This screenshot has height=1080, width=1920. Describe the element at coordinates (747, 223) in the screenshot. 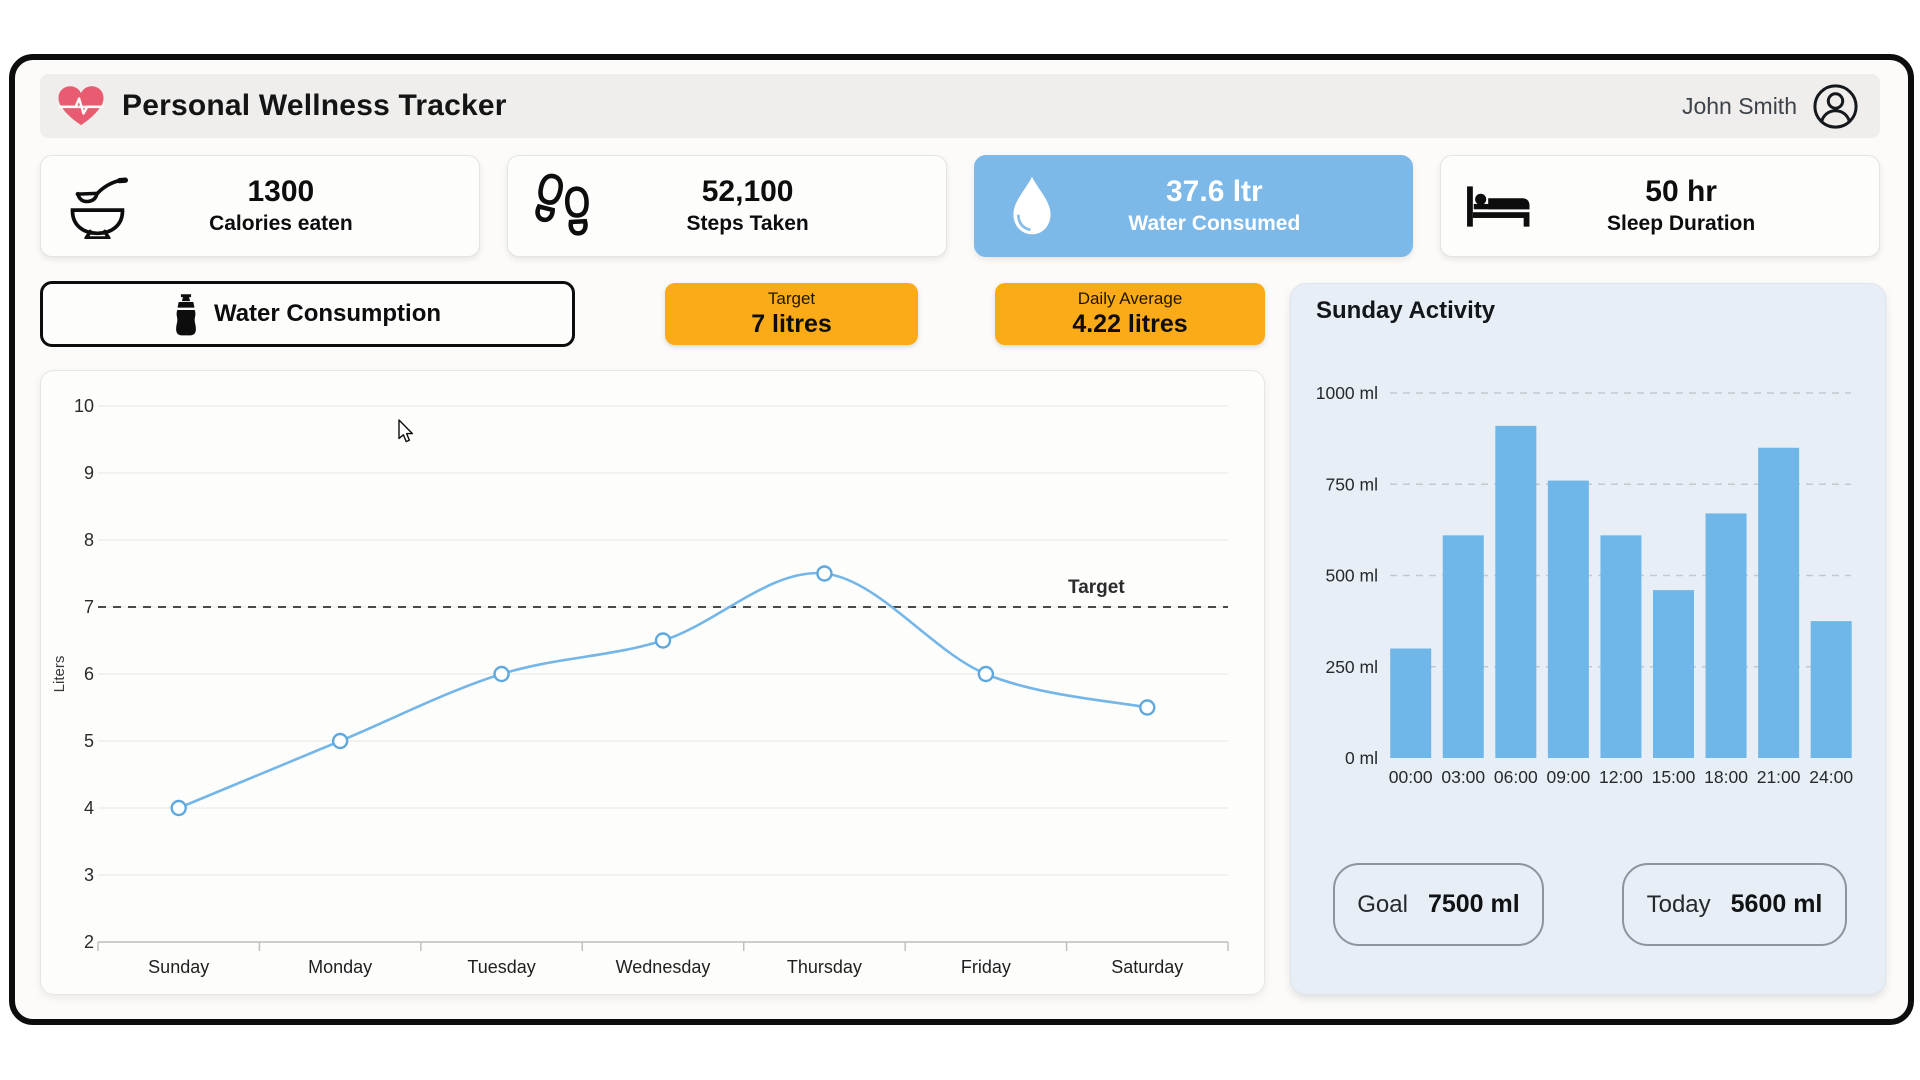

I see `stat-label: Steps Taken` at that location.